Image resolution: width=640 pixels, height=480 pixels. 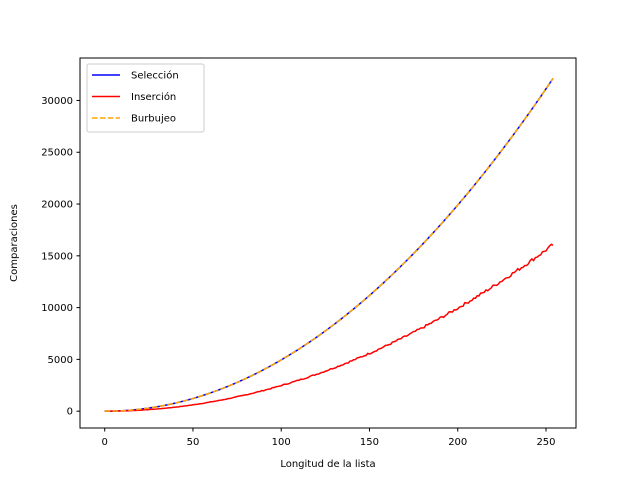 What do you see at coordinates (60, 360) in the screenshot?
I see `y-tick-label: 5000` at bounding box center [60, 360].